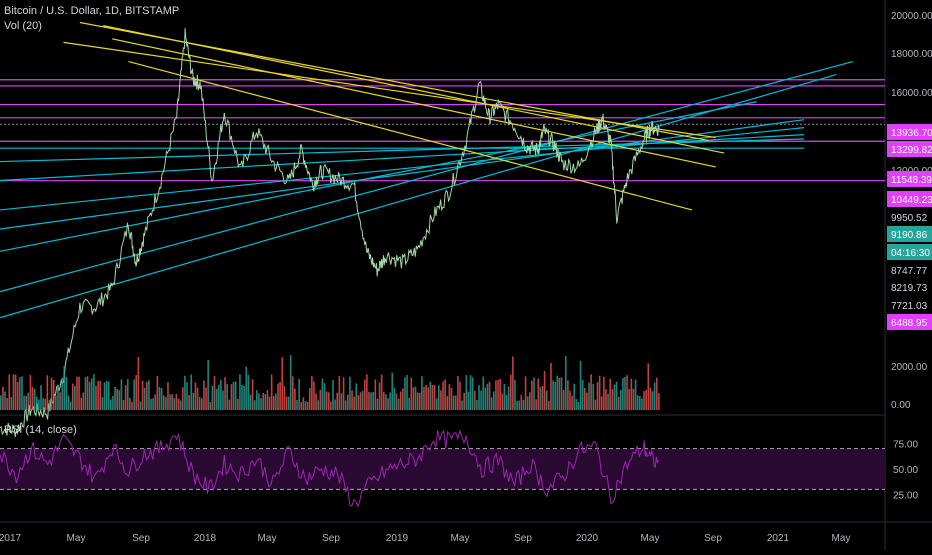 The image size is (932, 555). What do you see at coordinates (329, 468) in the screenshot?
I see `rsi-series-line` at bounding box center [329, 468].